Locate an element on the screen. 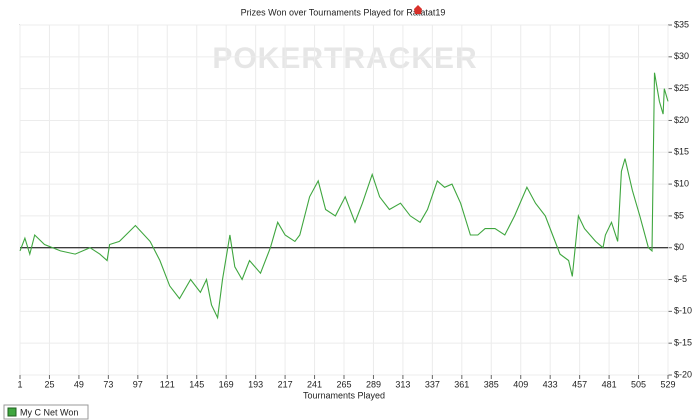 This screenshot has width=700, height=420. x-tick-label: 241 is located at coordinates (314, 384).